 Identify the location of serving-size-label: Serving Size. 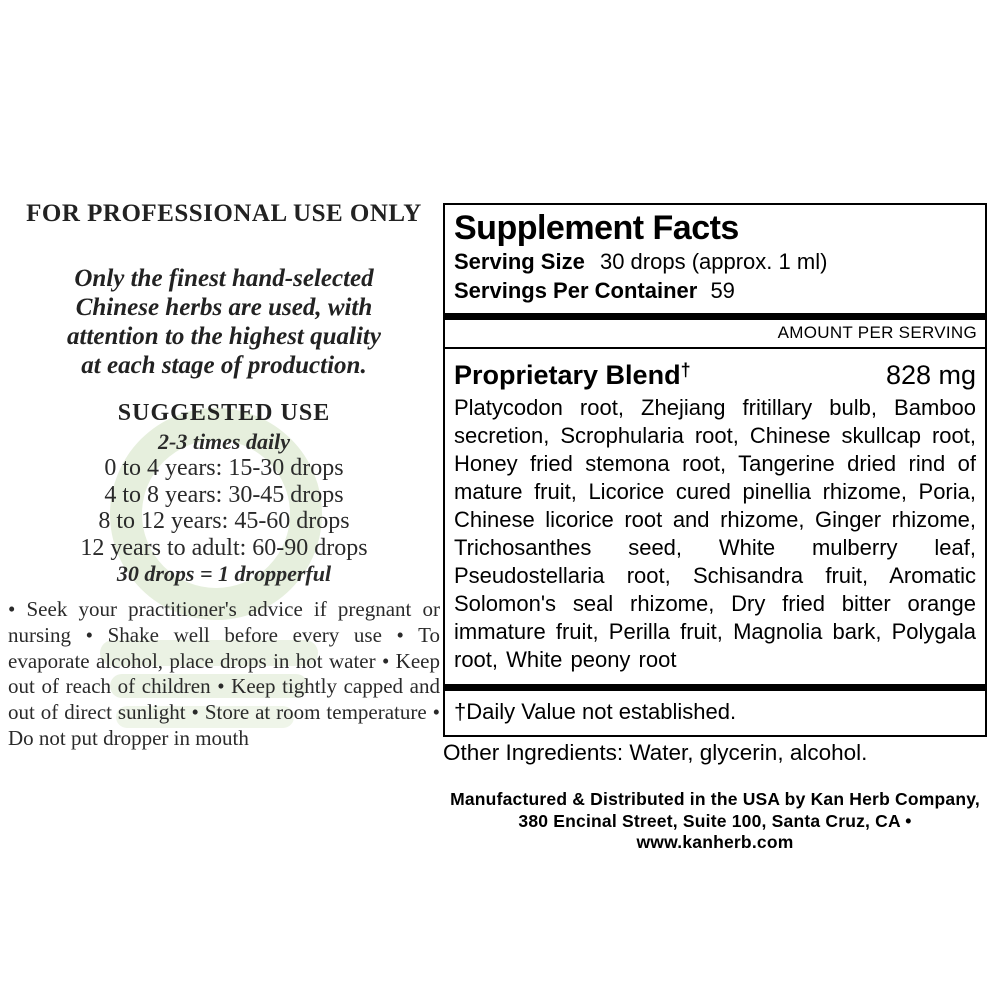
(519, 261).